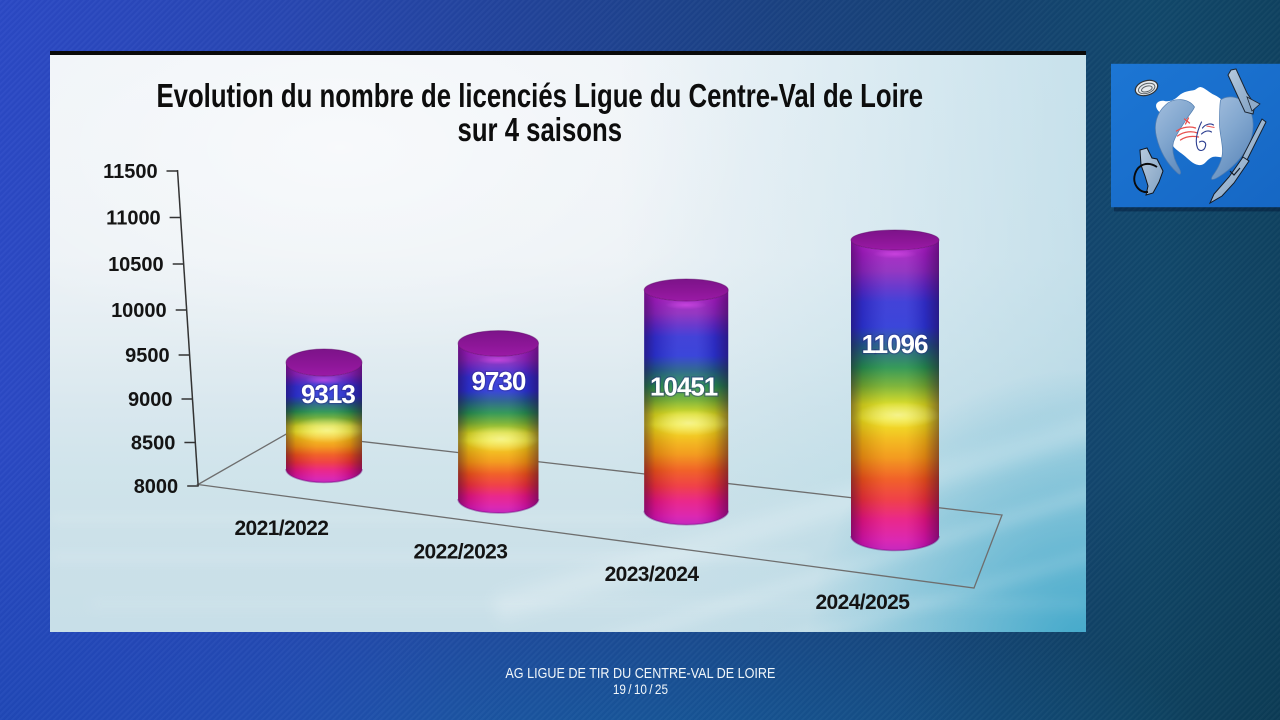 This screenshot has height=720, width=1280. What do you see at coordinates (139, 311) in the screenshot?
I see `svg-text: 10000` at bounding box center [139, 311].